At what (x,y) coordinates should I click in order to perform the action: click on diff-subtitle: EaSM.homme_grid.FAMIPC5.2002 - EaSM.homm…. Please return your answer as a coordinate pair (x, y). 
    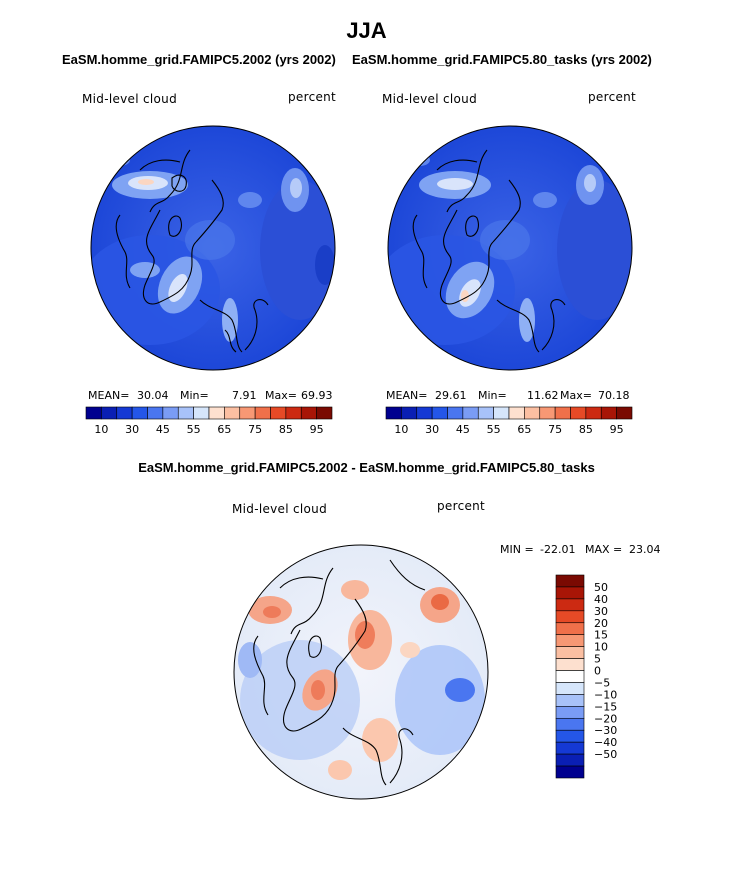
    Looking at the image, I should click on (366, 467).